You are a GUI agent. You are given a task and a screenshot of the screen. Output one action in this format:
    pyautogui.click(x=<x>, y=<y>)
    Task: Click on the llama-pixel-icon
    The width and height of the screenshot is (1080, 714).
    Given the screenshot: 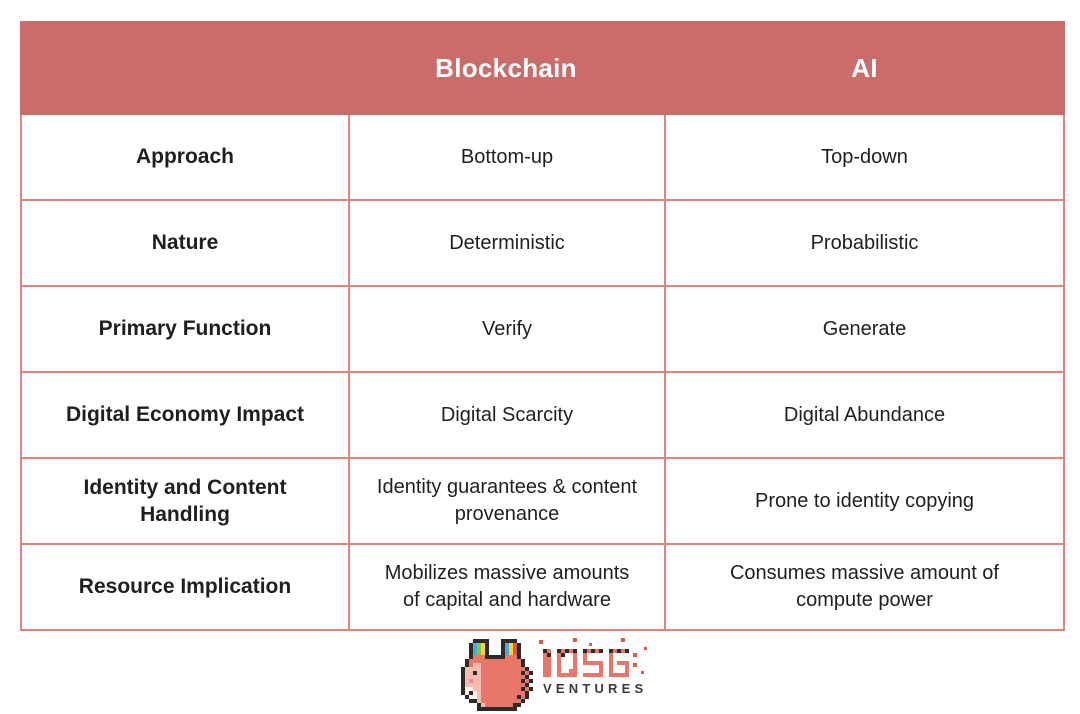 What is the action you would take?
    pyautogui.click(x=497, y=675)
    